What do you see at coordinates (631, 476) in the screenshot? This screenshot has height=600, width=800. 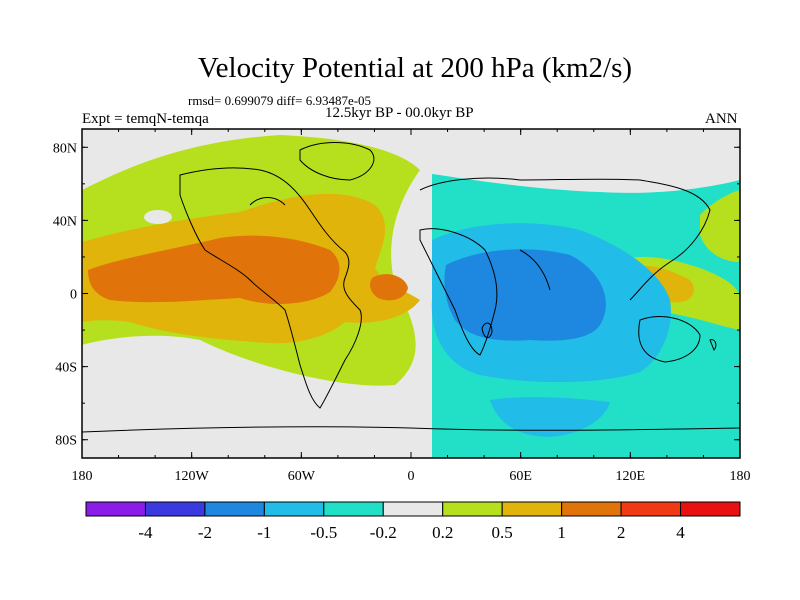 I see `x-tick-label: 120E` at bounding box center [631, 476].